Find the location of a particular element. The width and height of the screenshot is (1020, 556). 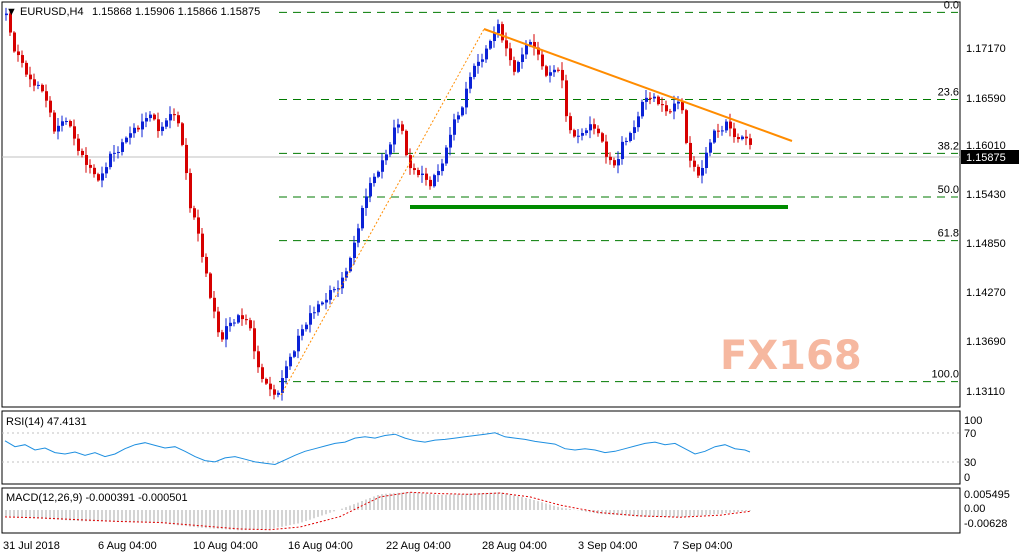

watermark: FX168 is located at coordinates (791, 356).